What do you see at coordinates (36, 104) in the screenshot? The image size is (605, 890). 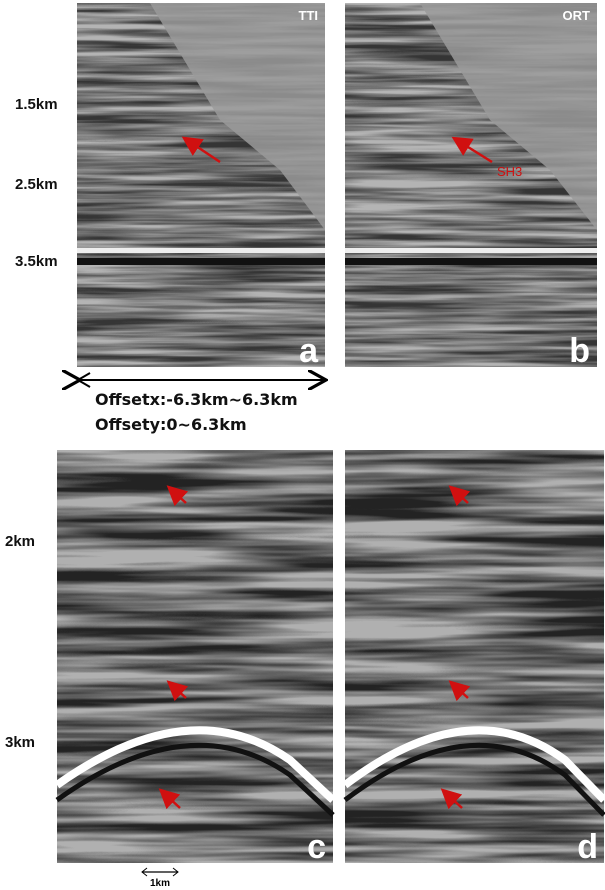 I see `depth-label: 1.5km` at bounding box center [36, 104].